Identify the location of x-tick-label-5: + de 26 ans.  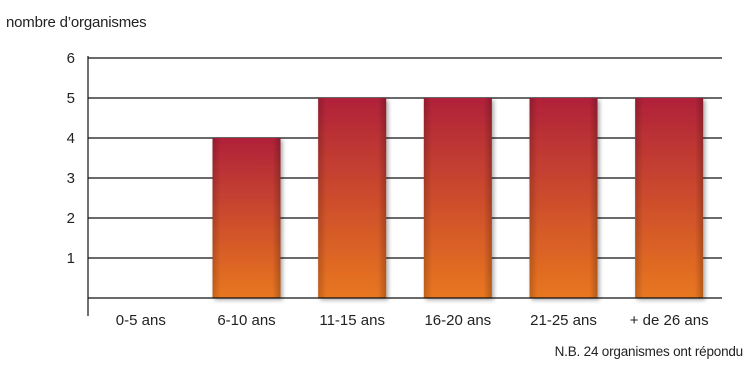
(669, 320).